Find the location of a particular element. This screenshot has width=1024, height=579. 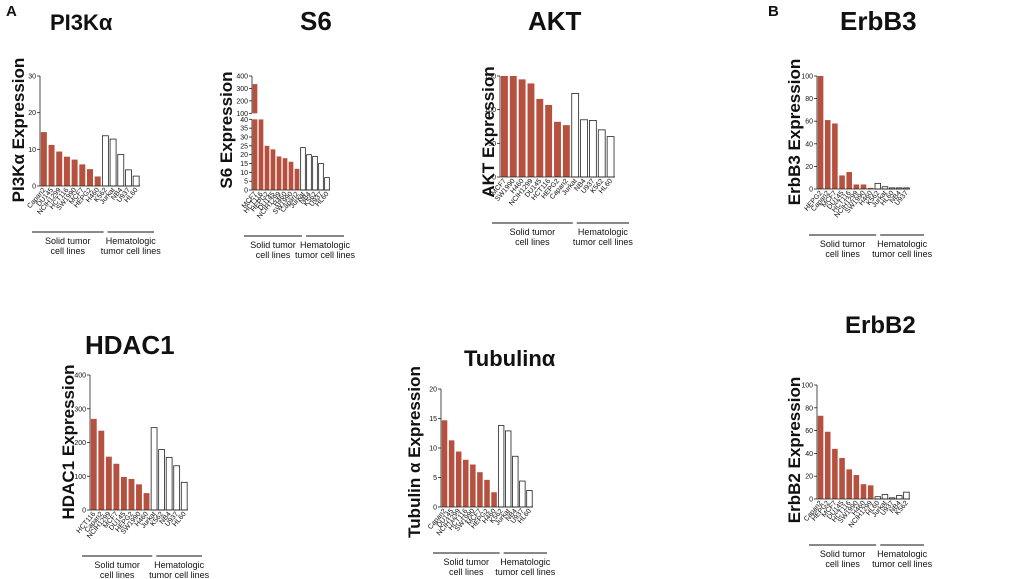

chart-title: ErbB3 is located at coordinates (878, 21).